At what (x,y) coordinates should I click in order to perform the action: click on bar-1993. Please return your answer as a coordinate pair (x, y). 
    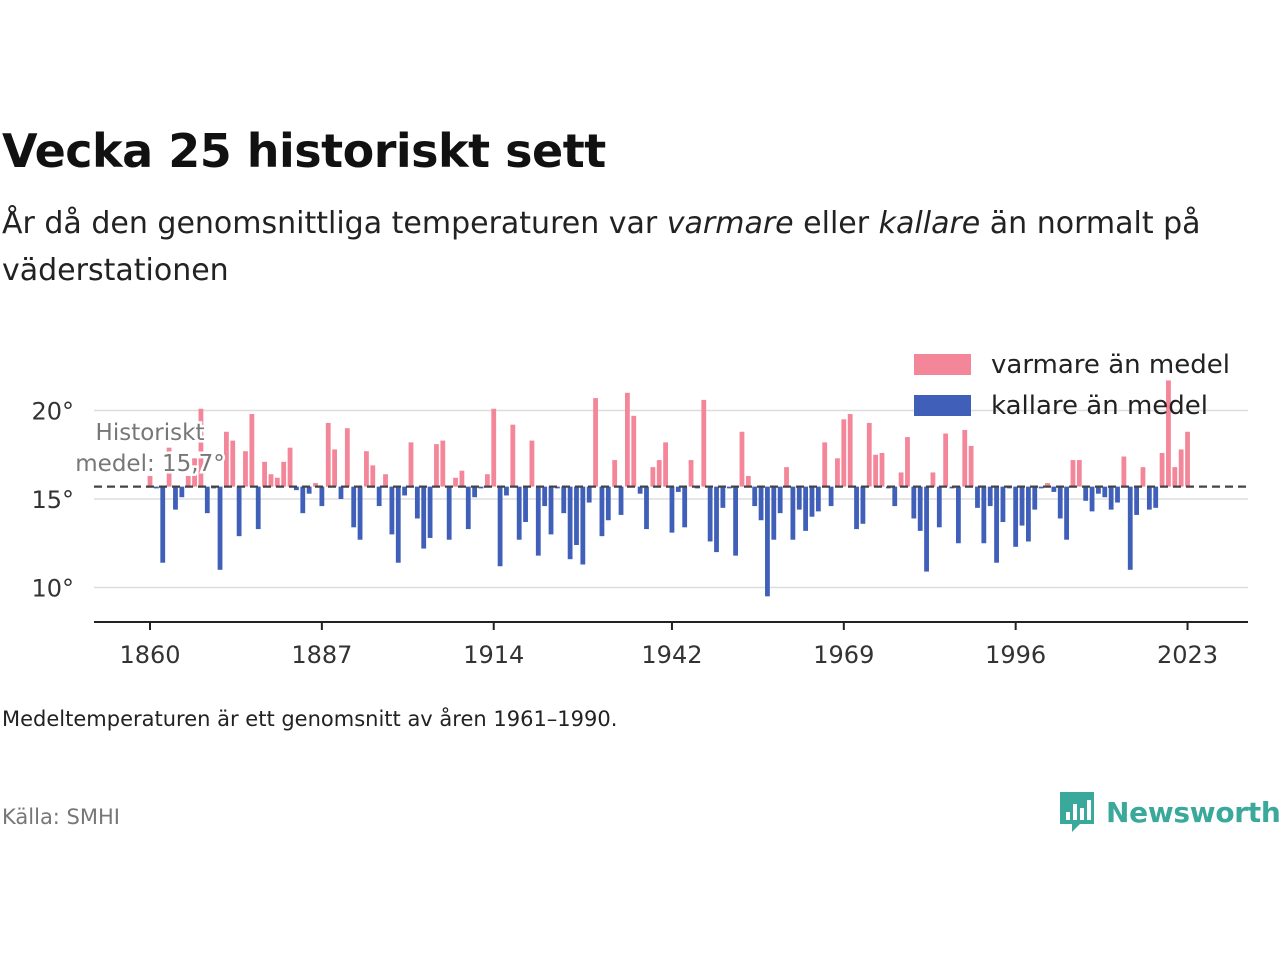
    Looking at the image, I should click on (996, 524).